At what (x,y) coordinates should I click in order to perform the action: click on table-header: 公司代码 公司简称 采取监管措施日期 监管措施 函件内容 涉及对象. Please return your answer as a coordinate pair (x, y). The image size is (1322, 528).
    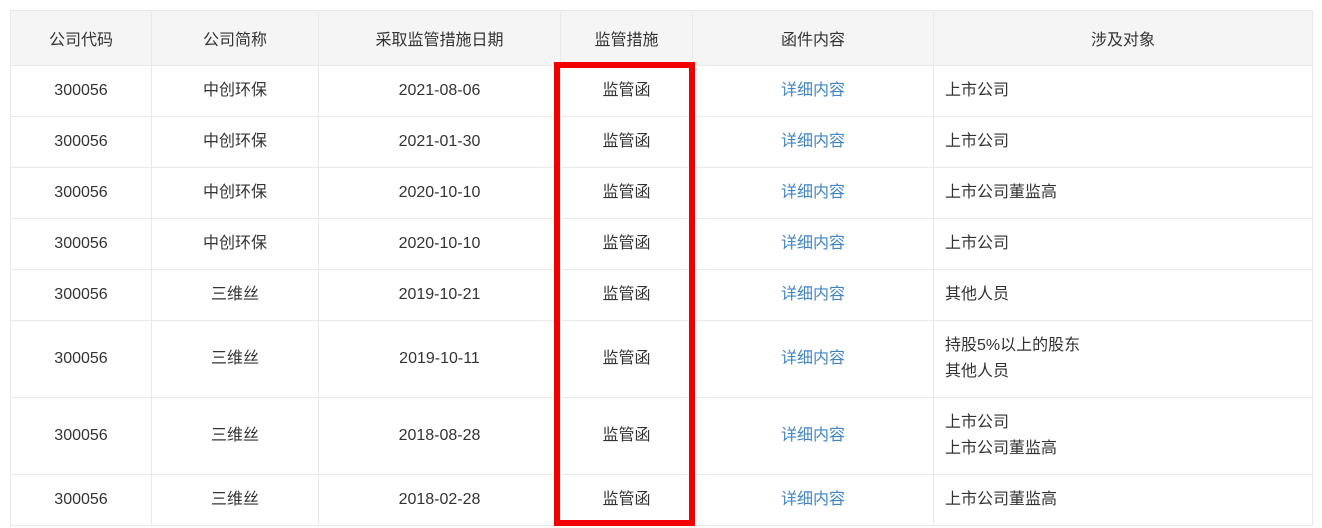
    Looking at the image, I should click on (661, 38).